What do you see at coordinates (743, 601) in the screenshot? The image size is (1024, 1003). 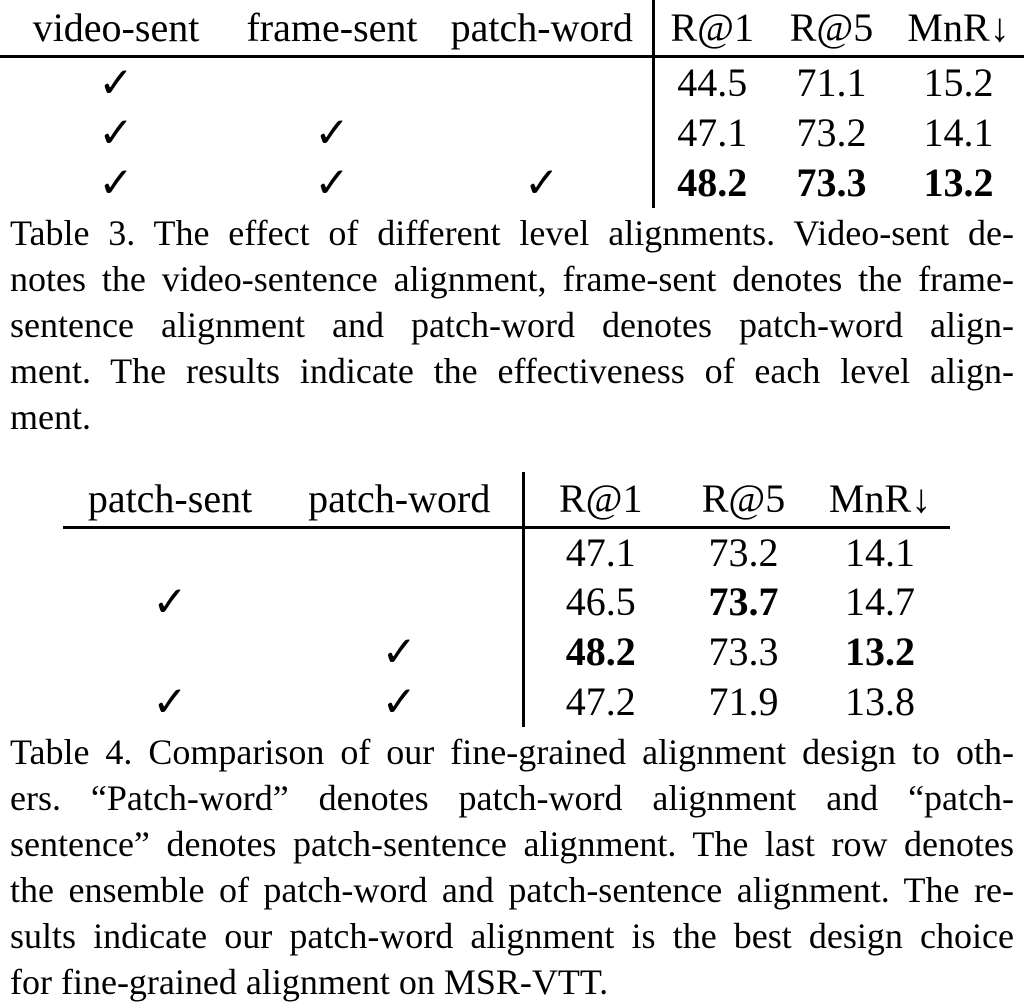 I see `metric-value: 73.7` at bounding box center [743, 601].